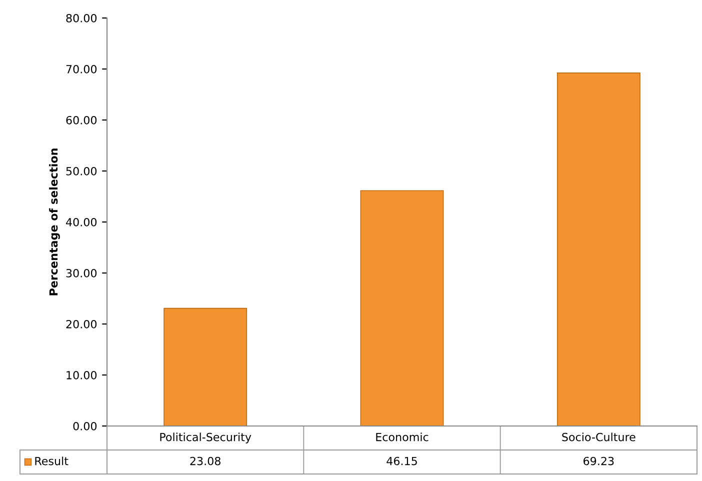 The width and height of the screenshot is (702, 481). What do you see at coordinates (401, 461) in the screenshot?
I see `data-label: 46.15` at bounding box center [401, 461].